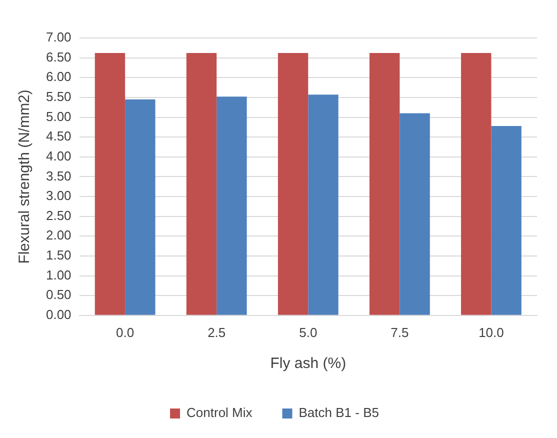 This screenshot has height=438, width=557. I want to click on legend-label: Batch B1 - B5, so click(338, 412).